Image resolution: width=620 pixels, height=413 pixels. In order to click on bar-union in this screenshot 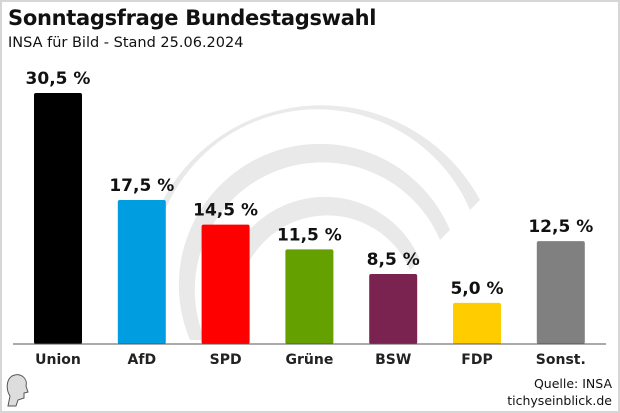, I will do `click(58, 218)`.